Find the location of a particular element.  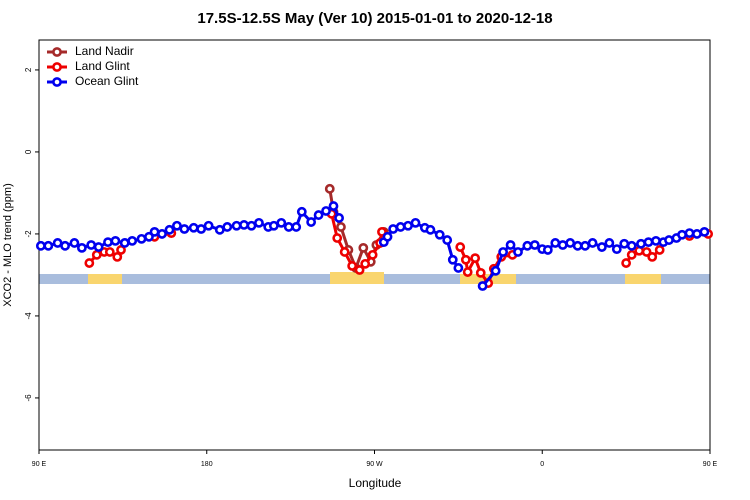

y-axis-label: XCO2 - MLO trend (ppm) is located at coordinates (8, 244).